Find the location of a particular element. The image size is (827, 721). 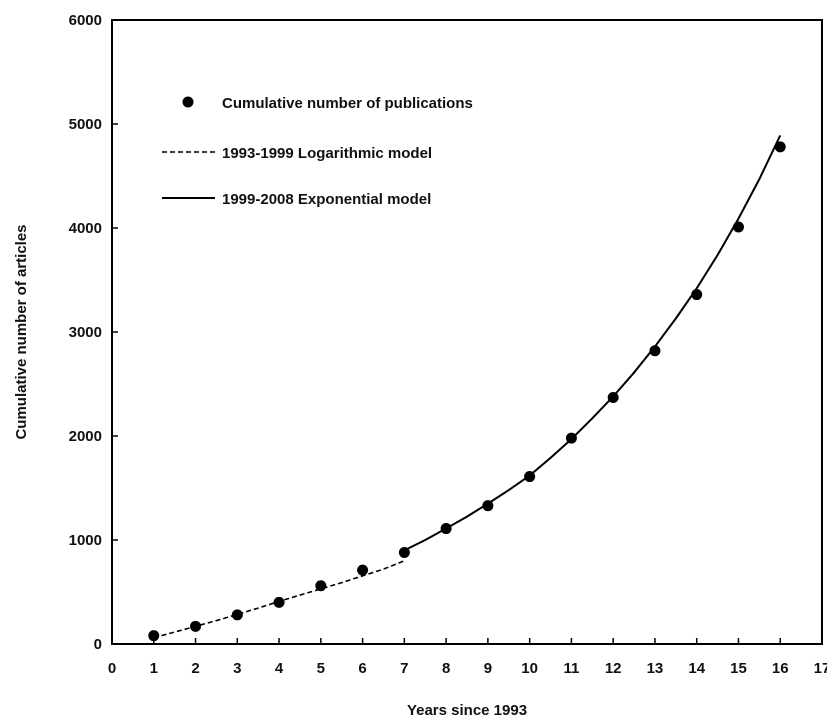

x-tick-label: 10 is located at coordinates (529, 668).